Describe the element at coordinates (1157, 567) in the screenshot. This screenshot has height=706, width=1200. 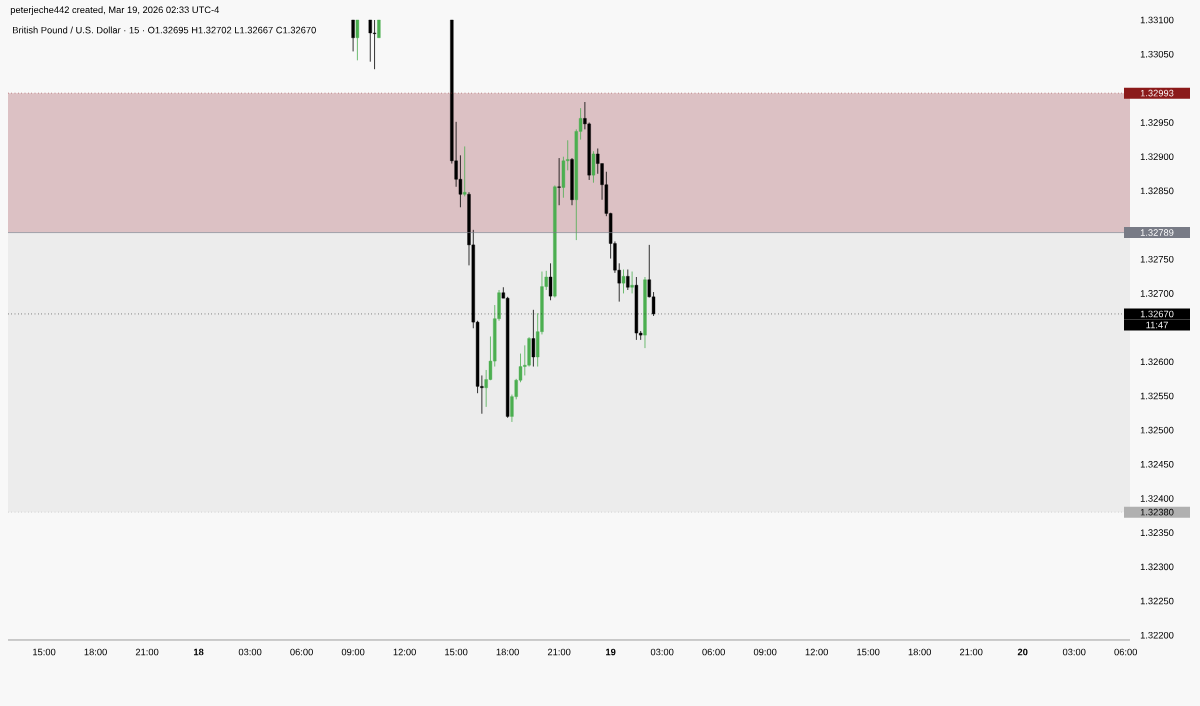
I see `y-tick-label: 1.32300` at that location.